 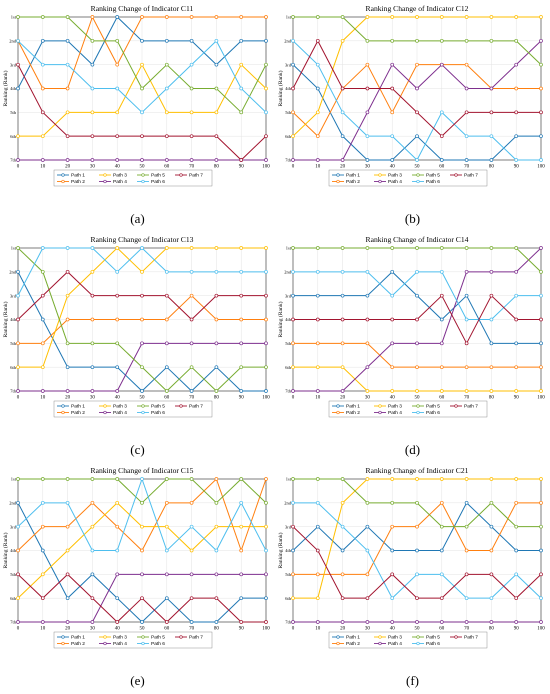 I want to click on y-tick-label: 1st, so click(x=289, y=17).